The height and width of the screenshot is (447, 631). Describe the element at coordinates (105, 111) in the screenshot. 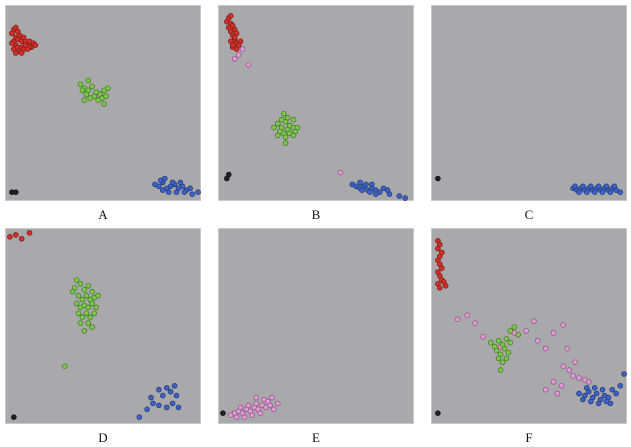

I see `scatter-plot-a` at that location.